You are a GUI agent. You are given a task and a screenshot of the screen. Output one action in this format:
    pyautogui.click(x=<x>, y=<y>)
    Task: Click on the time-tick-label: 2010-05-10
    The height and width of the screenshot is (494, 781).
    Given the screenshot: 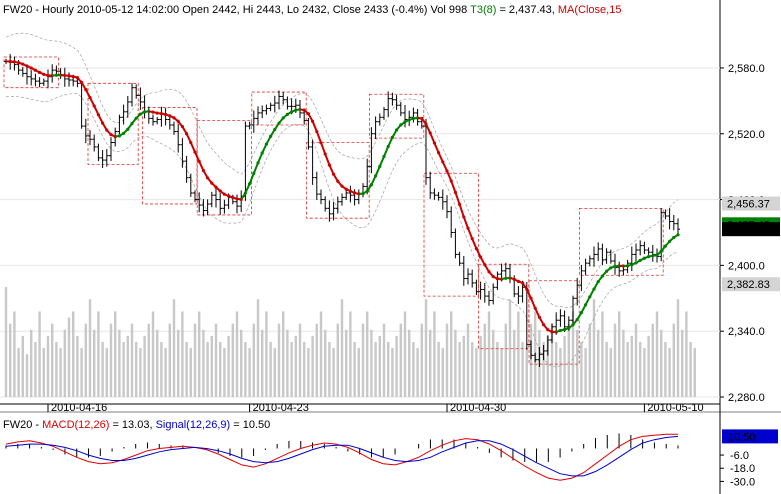 What is the action you would take?
    pyautogui.click(x=675, y=408)
    